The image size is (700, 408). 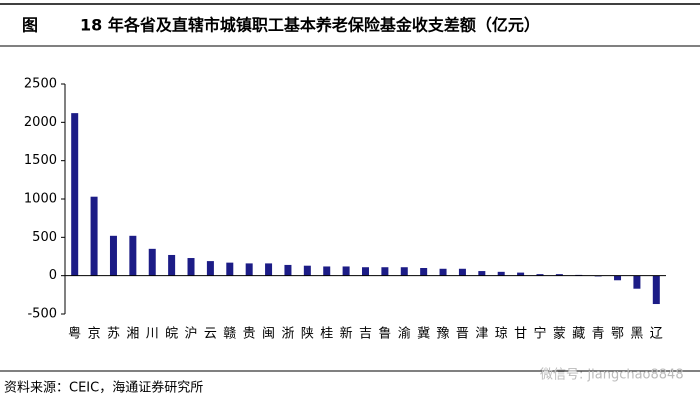 What do you see at coordinates (307, 334) in the screenshot?
I see `x-tick-label: 陕` at bounding box center [307, 334].